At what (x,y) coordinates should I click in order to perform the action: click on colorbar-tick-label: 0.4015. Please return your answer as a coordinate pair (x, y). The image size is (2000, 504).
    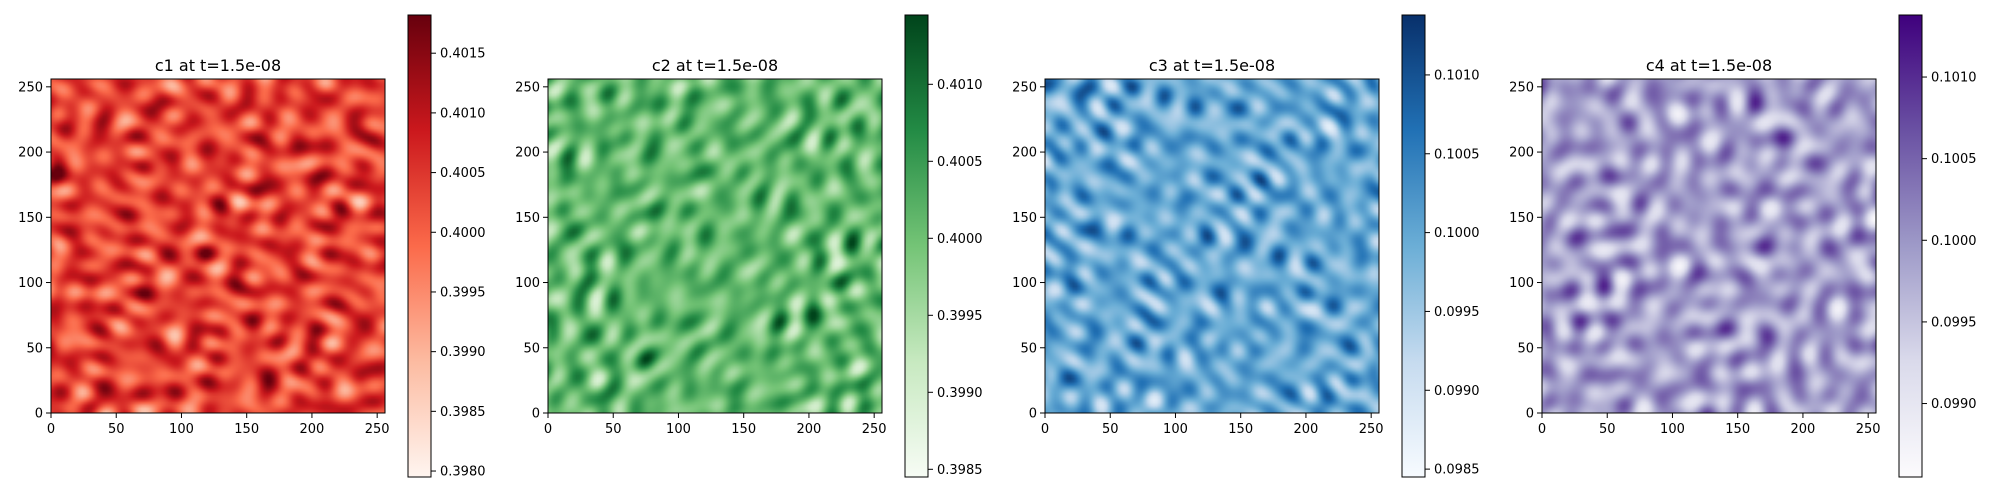
    Looking at the image, I should click on (463, 54).